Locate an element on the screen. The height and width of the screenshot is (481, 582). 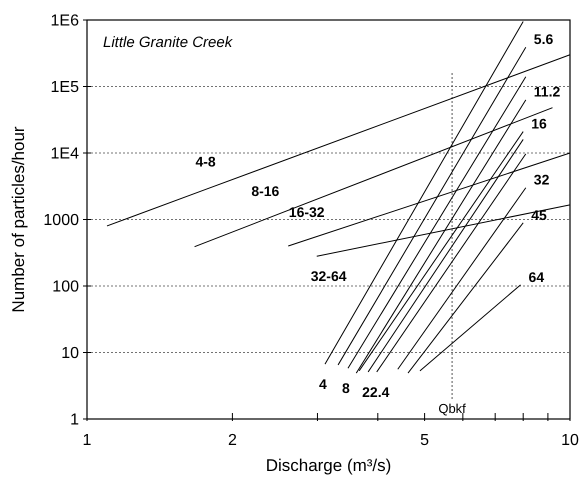
y-tick-label: 1000 is located at coordinates (61, 221).